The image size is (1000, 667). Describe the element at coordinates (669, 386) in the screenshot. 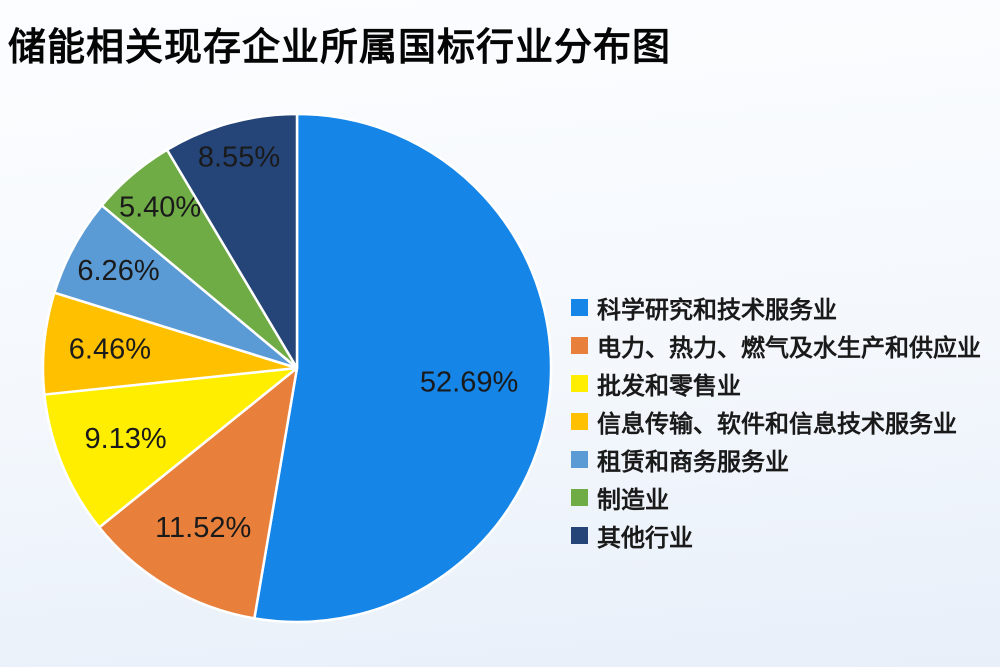

I see `legend-label: 批发和零售业` at that location.